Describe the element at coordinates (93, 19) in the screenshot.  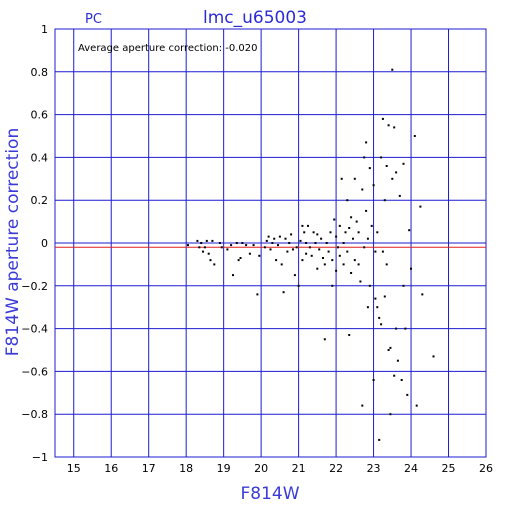
I see `camera-label: PC` at that location.